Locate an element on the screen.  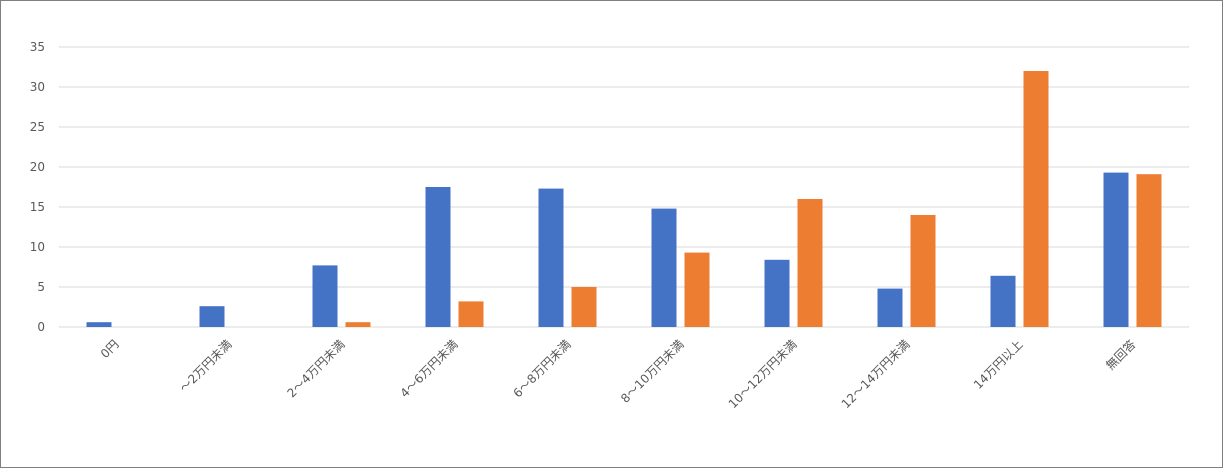
x-tick-label: 4～6万円未満 is located at coordinates (428, 368).